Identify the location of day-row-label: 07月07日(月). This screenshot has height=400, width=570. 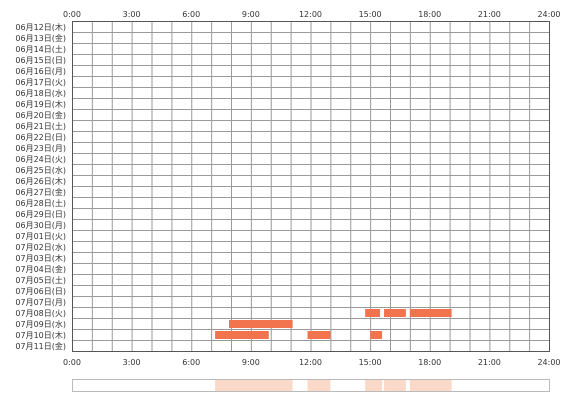
(40, 302).